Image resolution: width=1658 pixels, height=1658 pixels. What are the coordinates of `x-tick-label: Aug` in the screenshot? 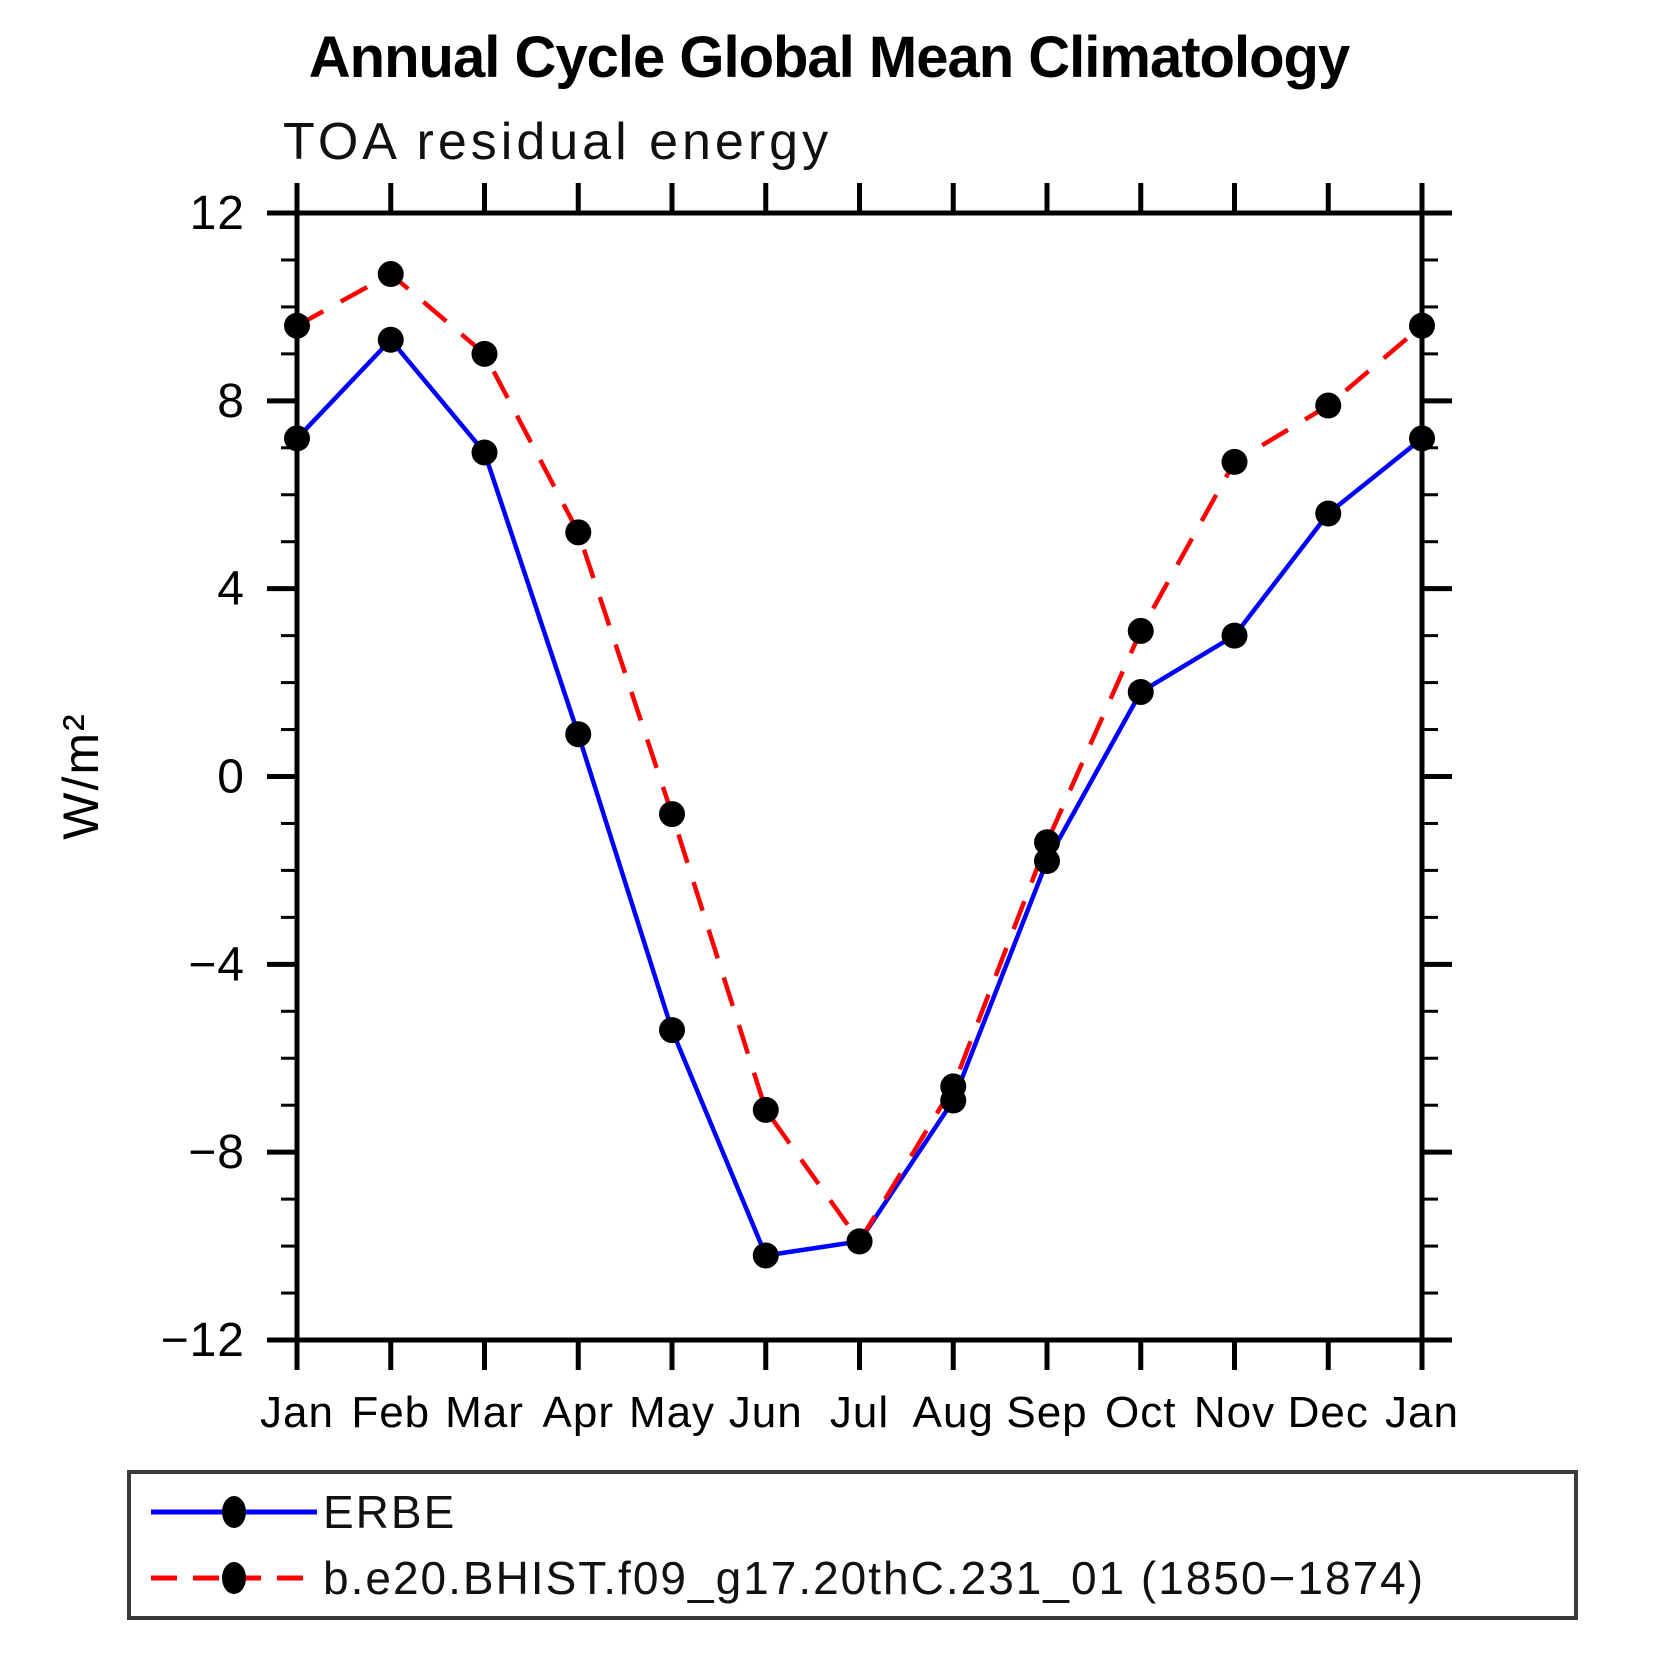 It's located at (953, 1412).